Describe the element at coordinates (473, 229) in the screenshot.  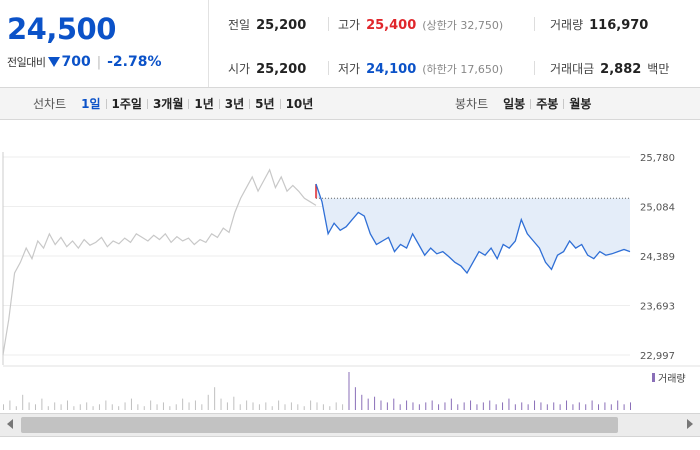
I see `current-session-line` at that location.